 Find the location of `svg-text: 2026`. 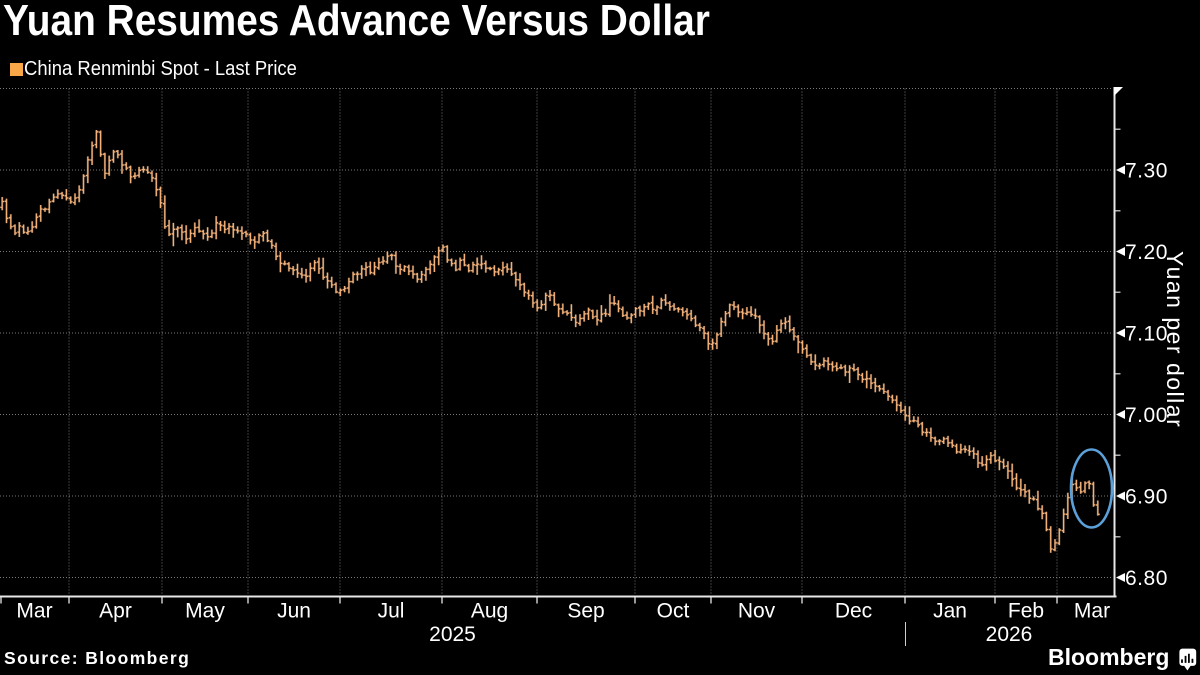

svg-text: 2026 is located at coordinates (1009, 634).